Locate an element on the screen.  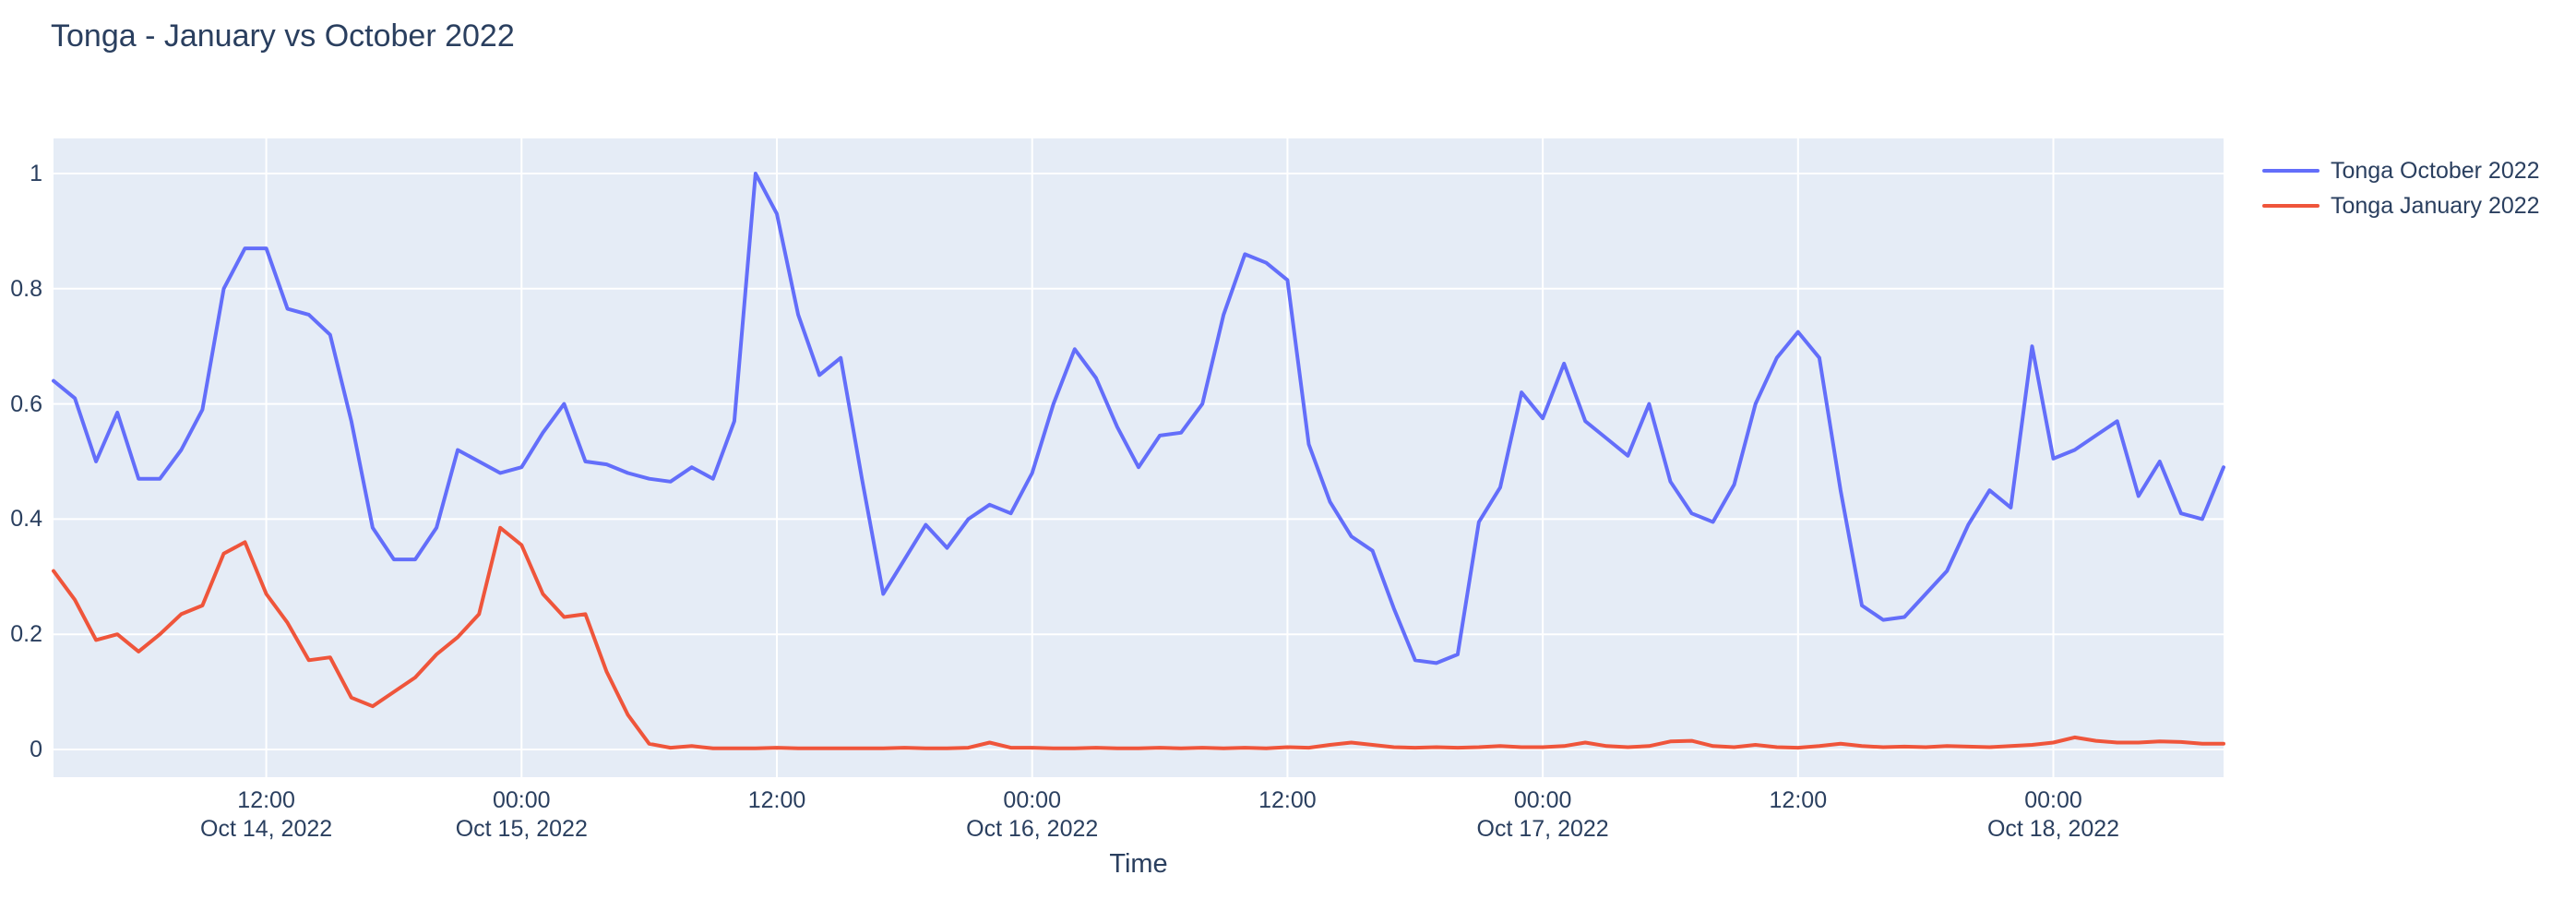
y-axis-tick-label: 0.8 is located at coordinates (26, 288).